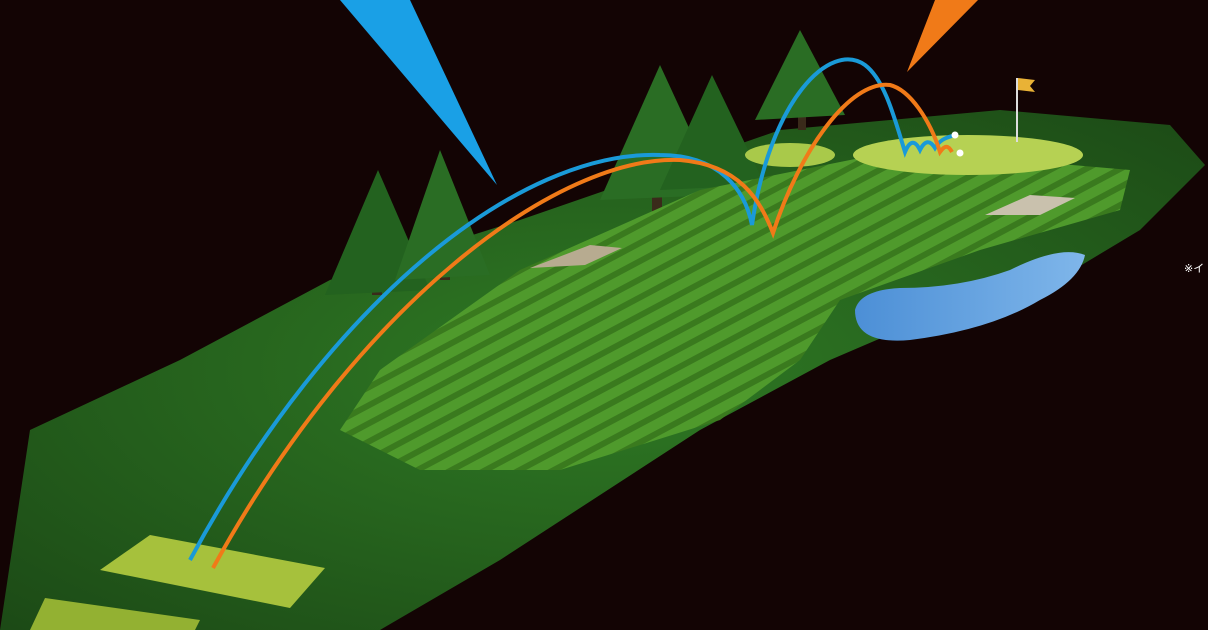 Image resolution: width=1208 pixels, height=630 pixels. Describe the element at coordinates (970, 296) in the screenshot. I see `pond` at that location.